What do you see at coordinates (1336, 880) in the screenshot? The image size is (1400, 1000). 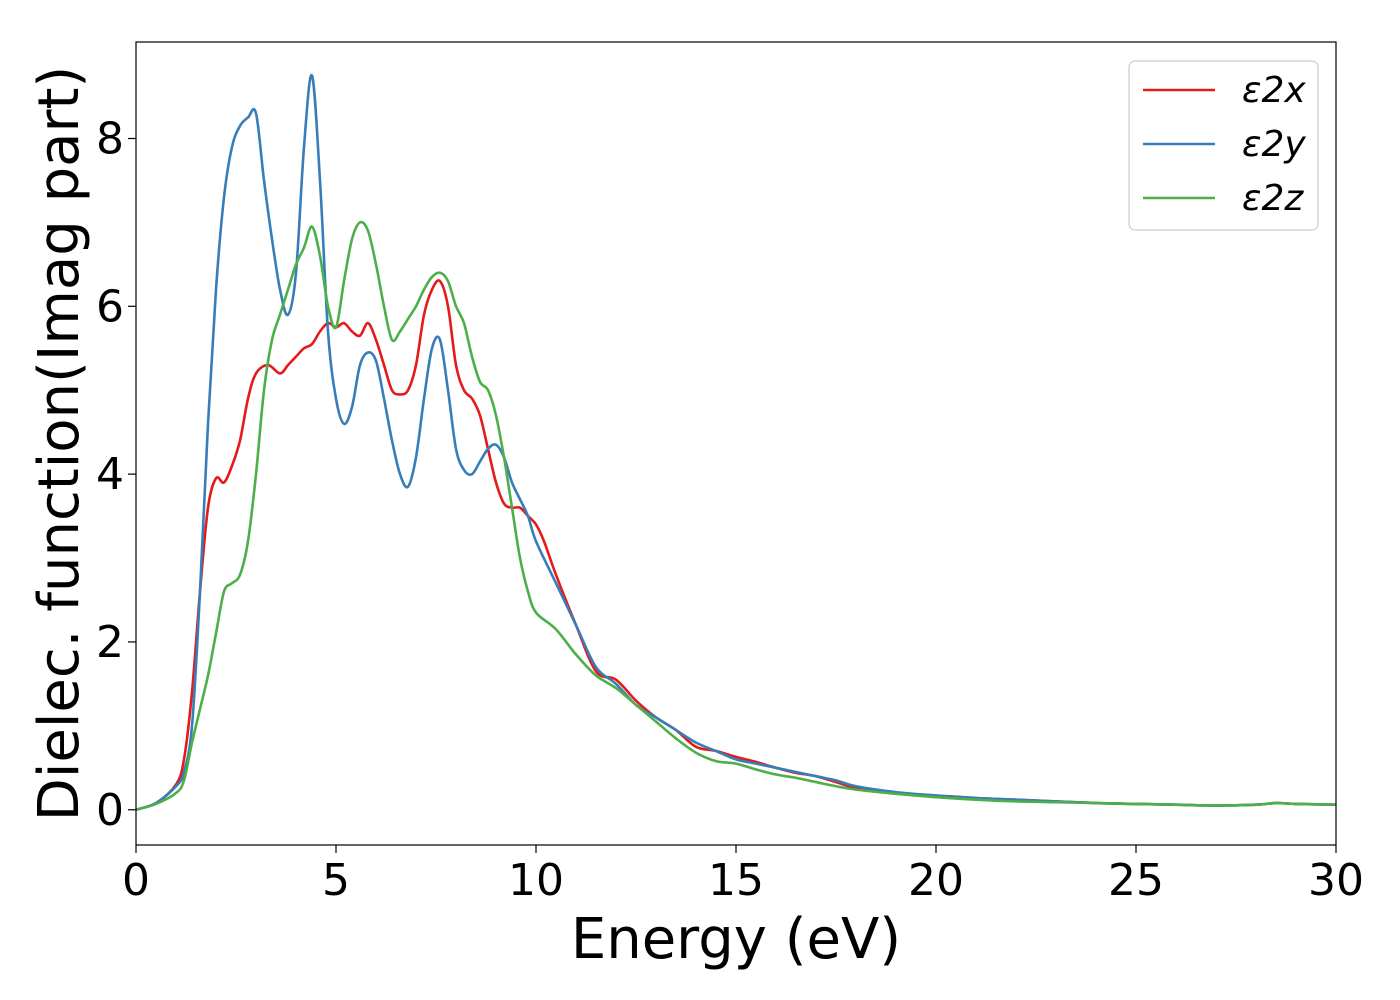 I see `x-tick-label: 30` at bounding box center [1336, 880].